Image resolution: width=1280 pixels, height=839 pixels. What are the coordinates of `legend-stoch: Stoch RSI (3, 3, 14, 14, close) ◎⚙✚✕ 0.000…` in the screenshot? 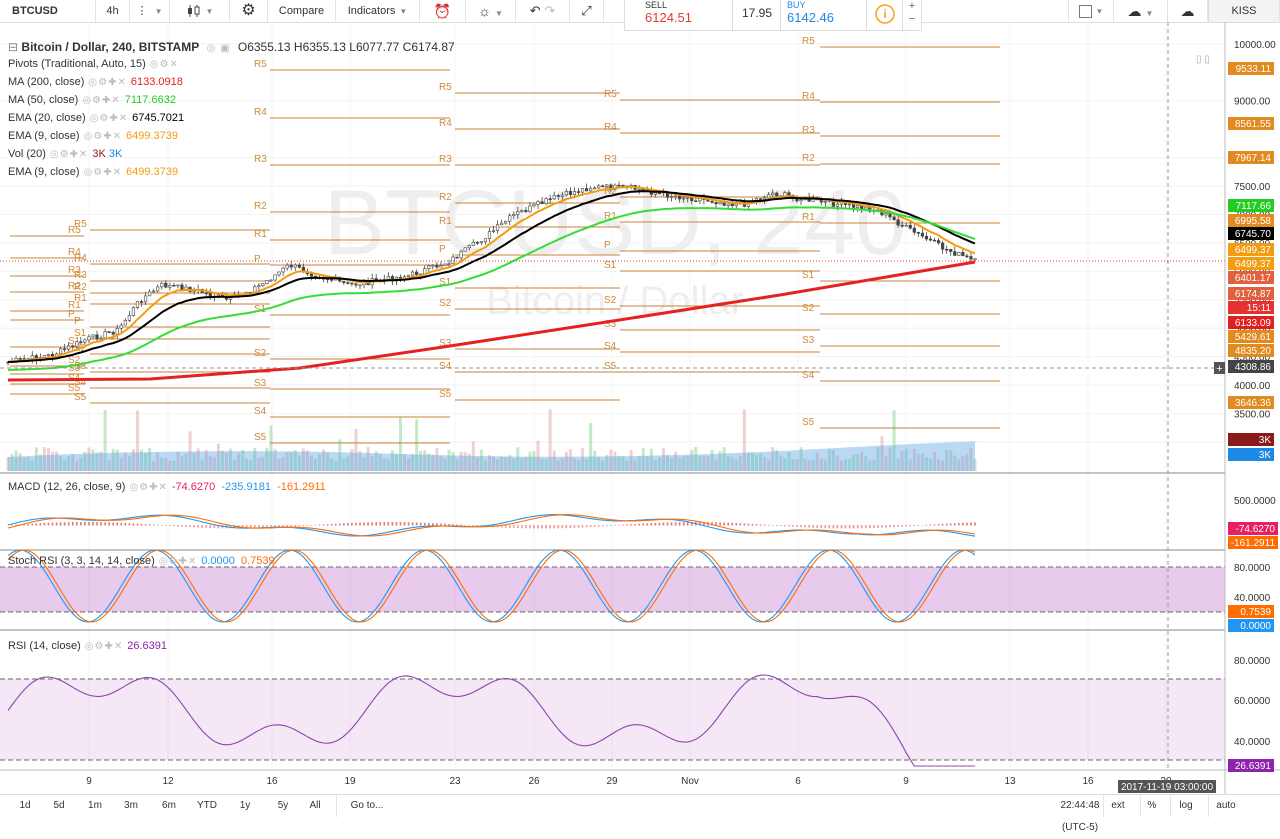 It's located at (141, 561).